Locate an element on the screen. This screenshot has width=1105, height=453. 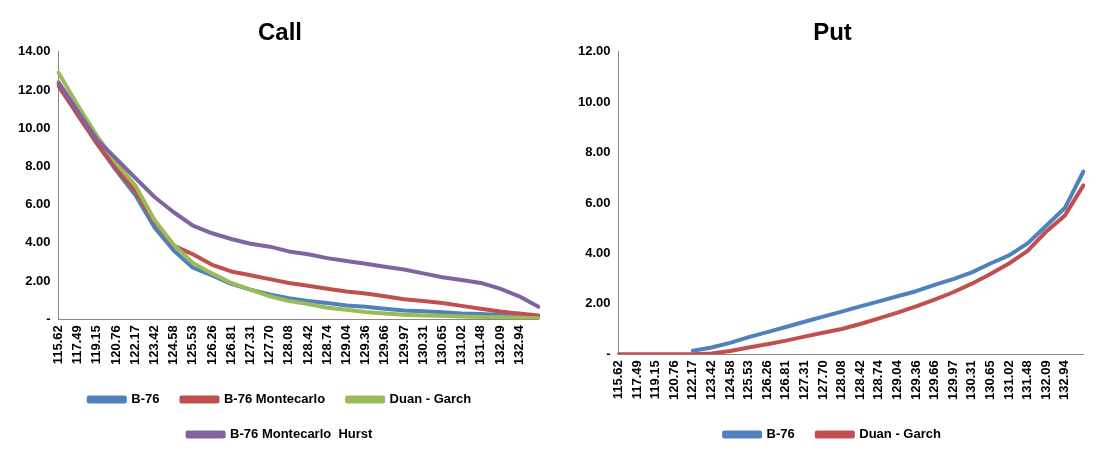
legend-label: B-76 Montecarlo Hurst is located at coordinates (302, 434).